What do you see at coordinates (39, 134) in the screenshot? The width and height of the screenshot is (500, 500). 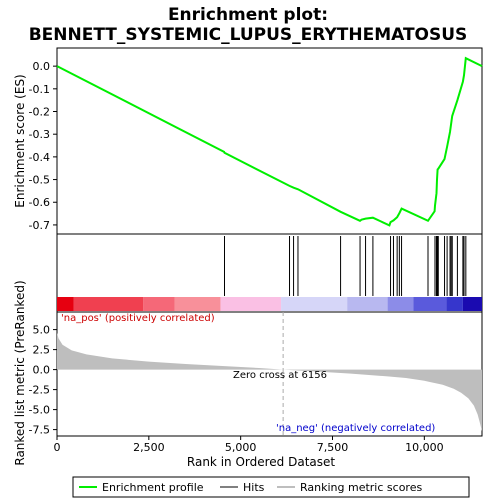 I see `es-y-tick-label: -0.3` at bounding box center [39, 134].